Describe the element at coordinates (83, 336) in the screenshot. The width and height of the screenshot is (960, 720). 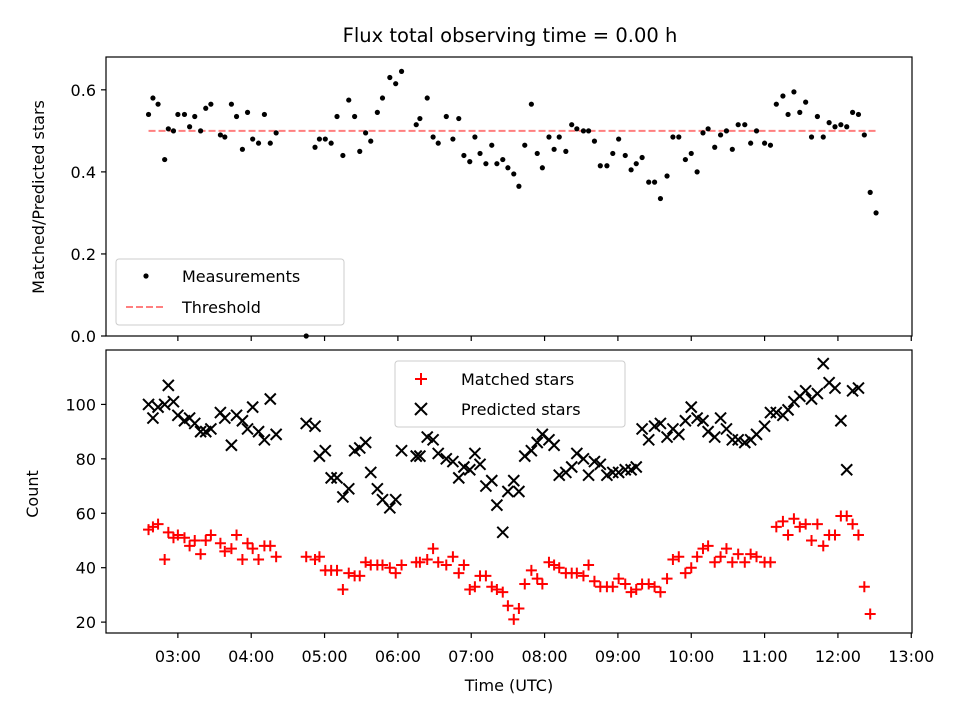
I see `y-tick-label: 0.0` at that location.